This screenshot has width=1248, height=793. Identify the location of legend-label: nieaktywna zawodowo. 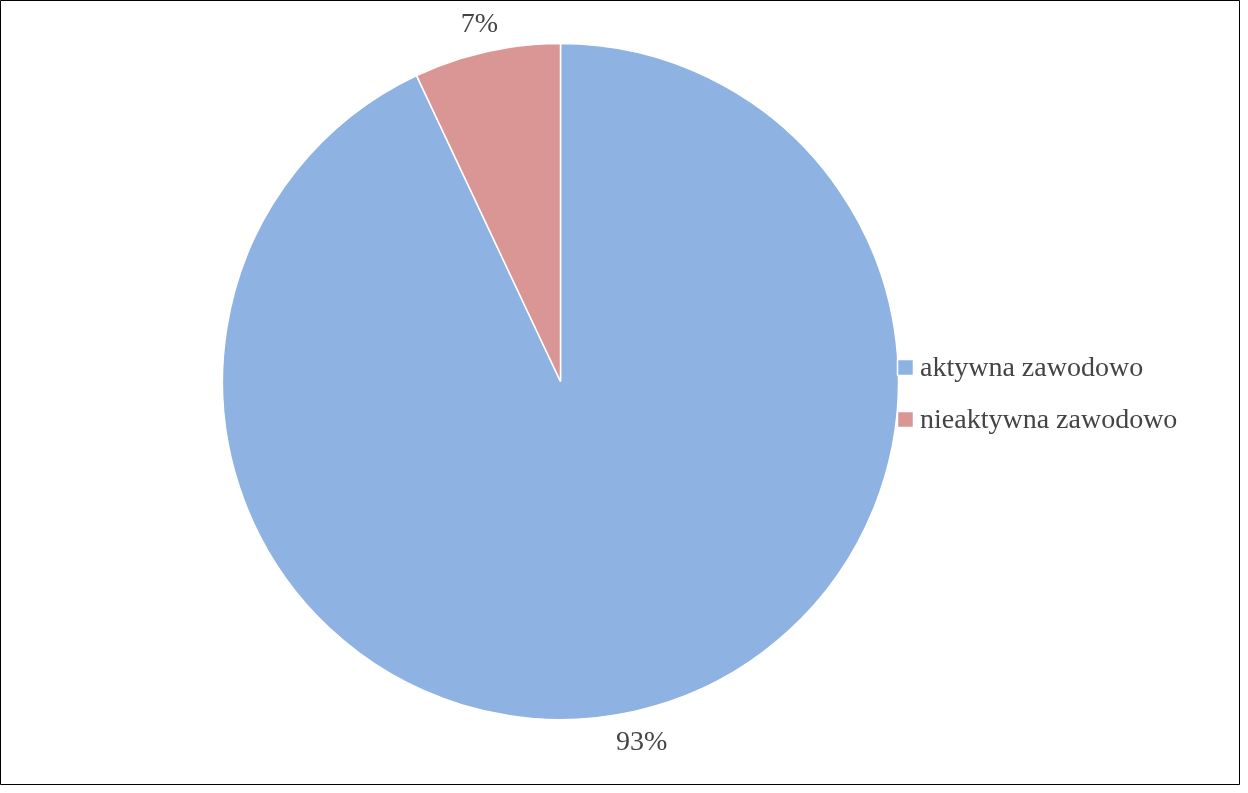
(1049, 419).